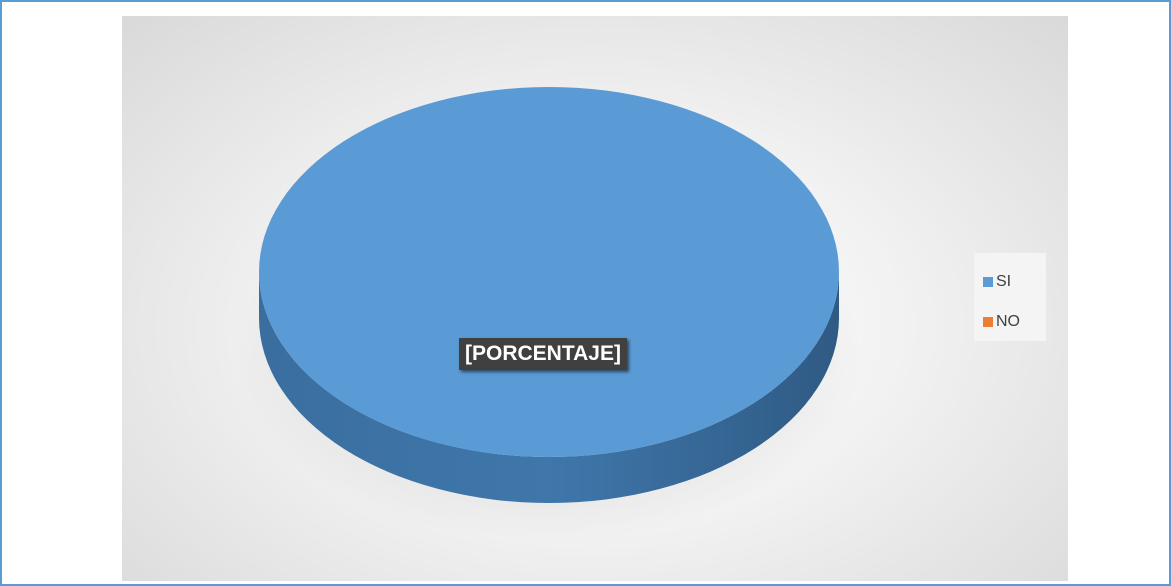 Image resolution: width=1171 pixels, height=586 pixels. I want to click on legend-item-si: SI, so click(997, 282).